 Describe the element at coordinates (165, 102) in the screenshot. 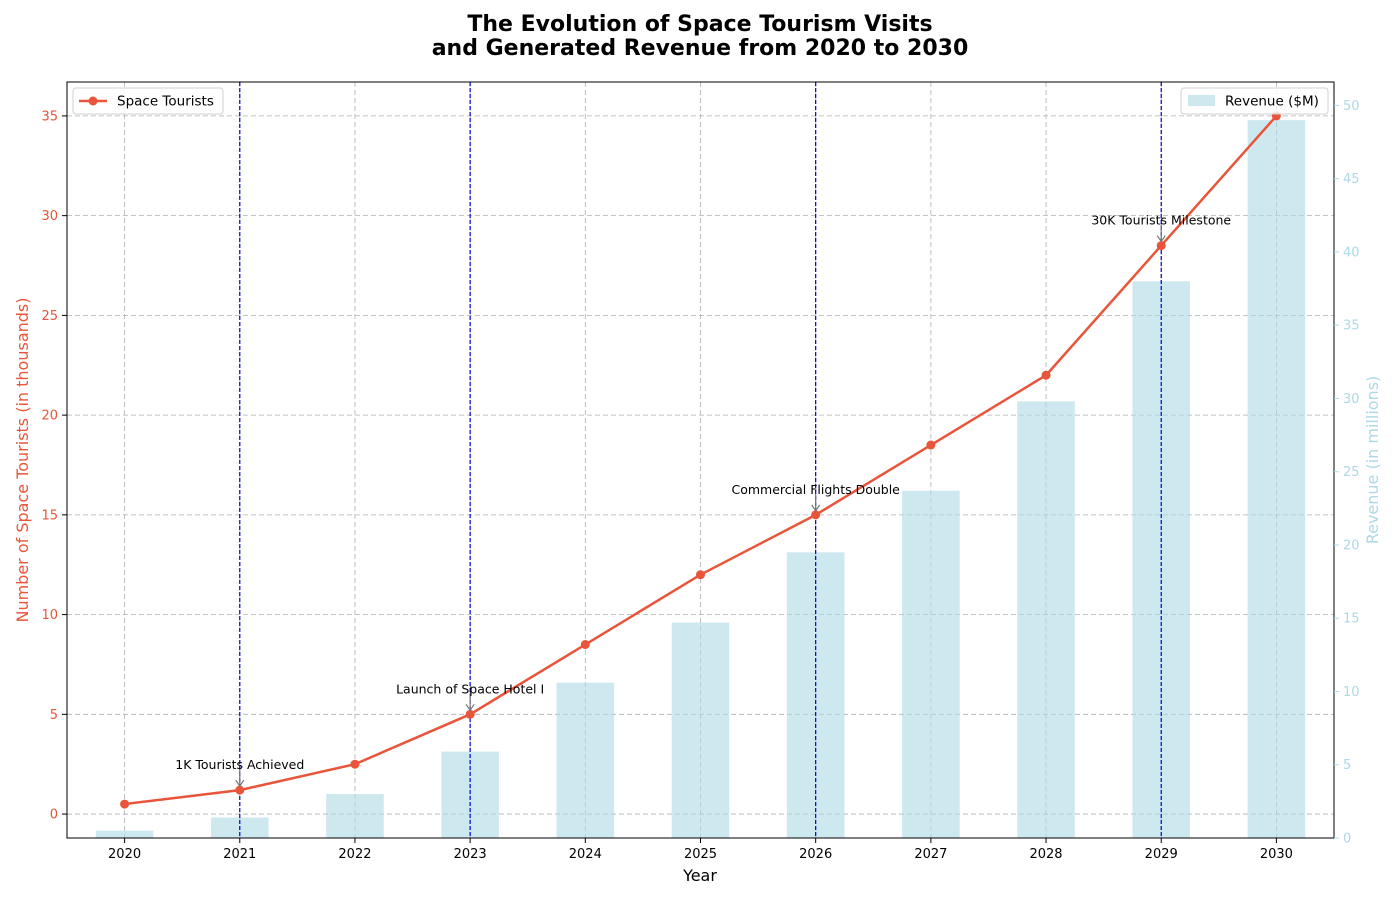

I see `legend-tourists-label: Space Tourists` at that location.